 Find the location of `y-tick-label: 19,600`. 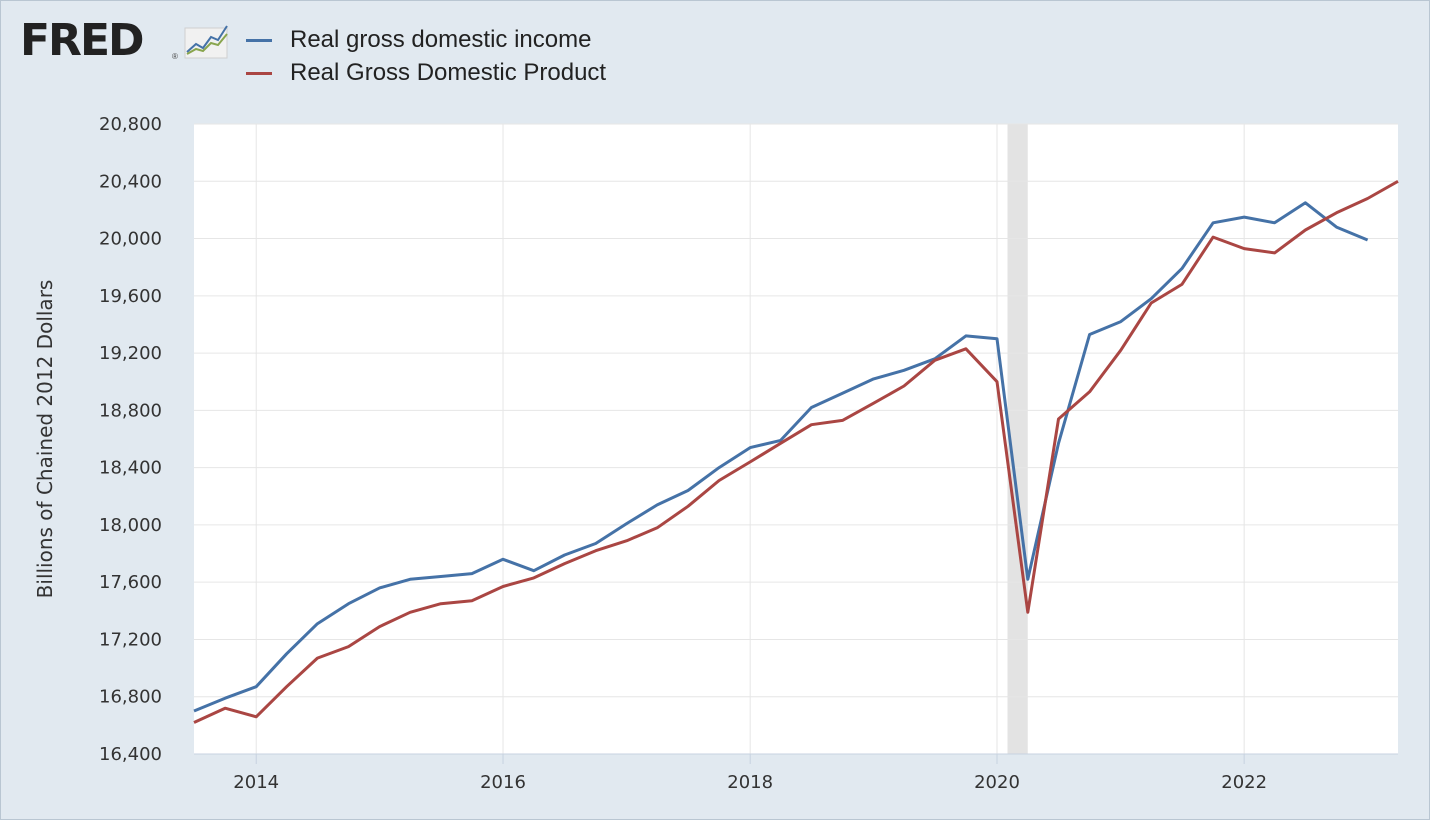

y-tick-label: 19,600 is located at coordinates (130, 296).